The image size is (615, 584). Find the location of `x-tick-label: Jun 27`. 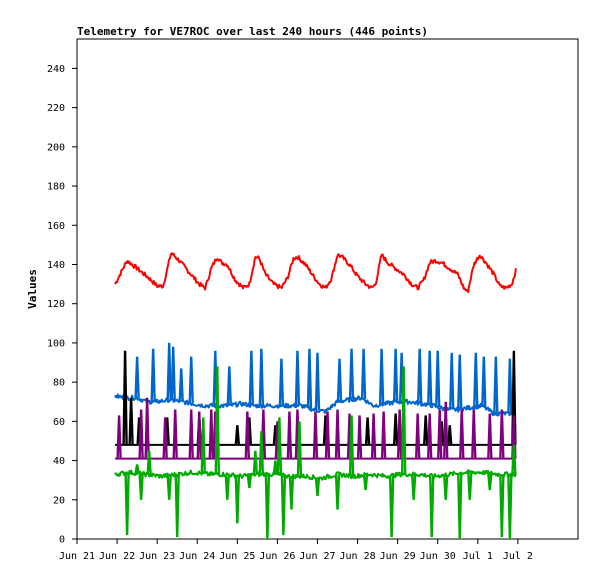

x-tick-label: Jun 27 is located at coordinates (317, 556).